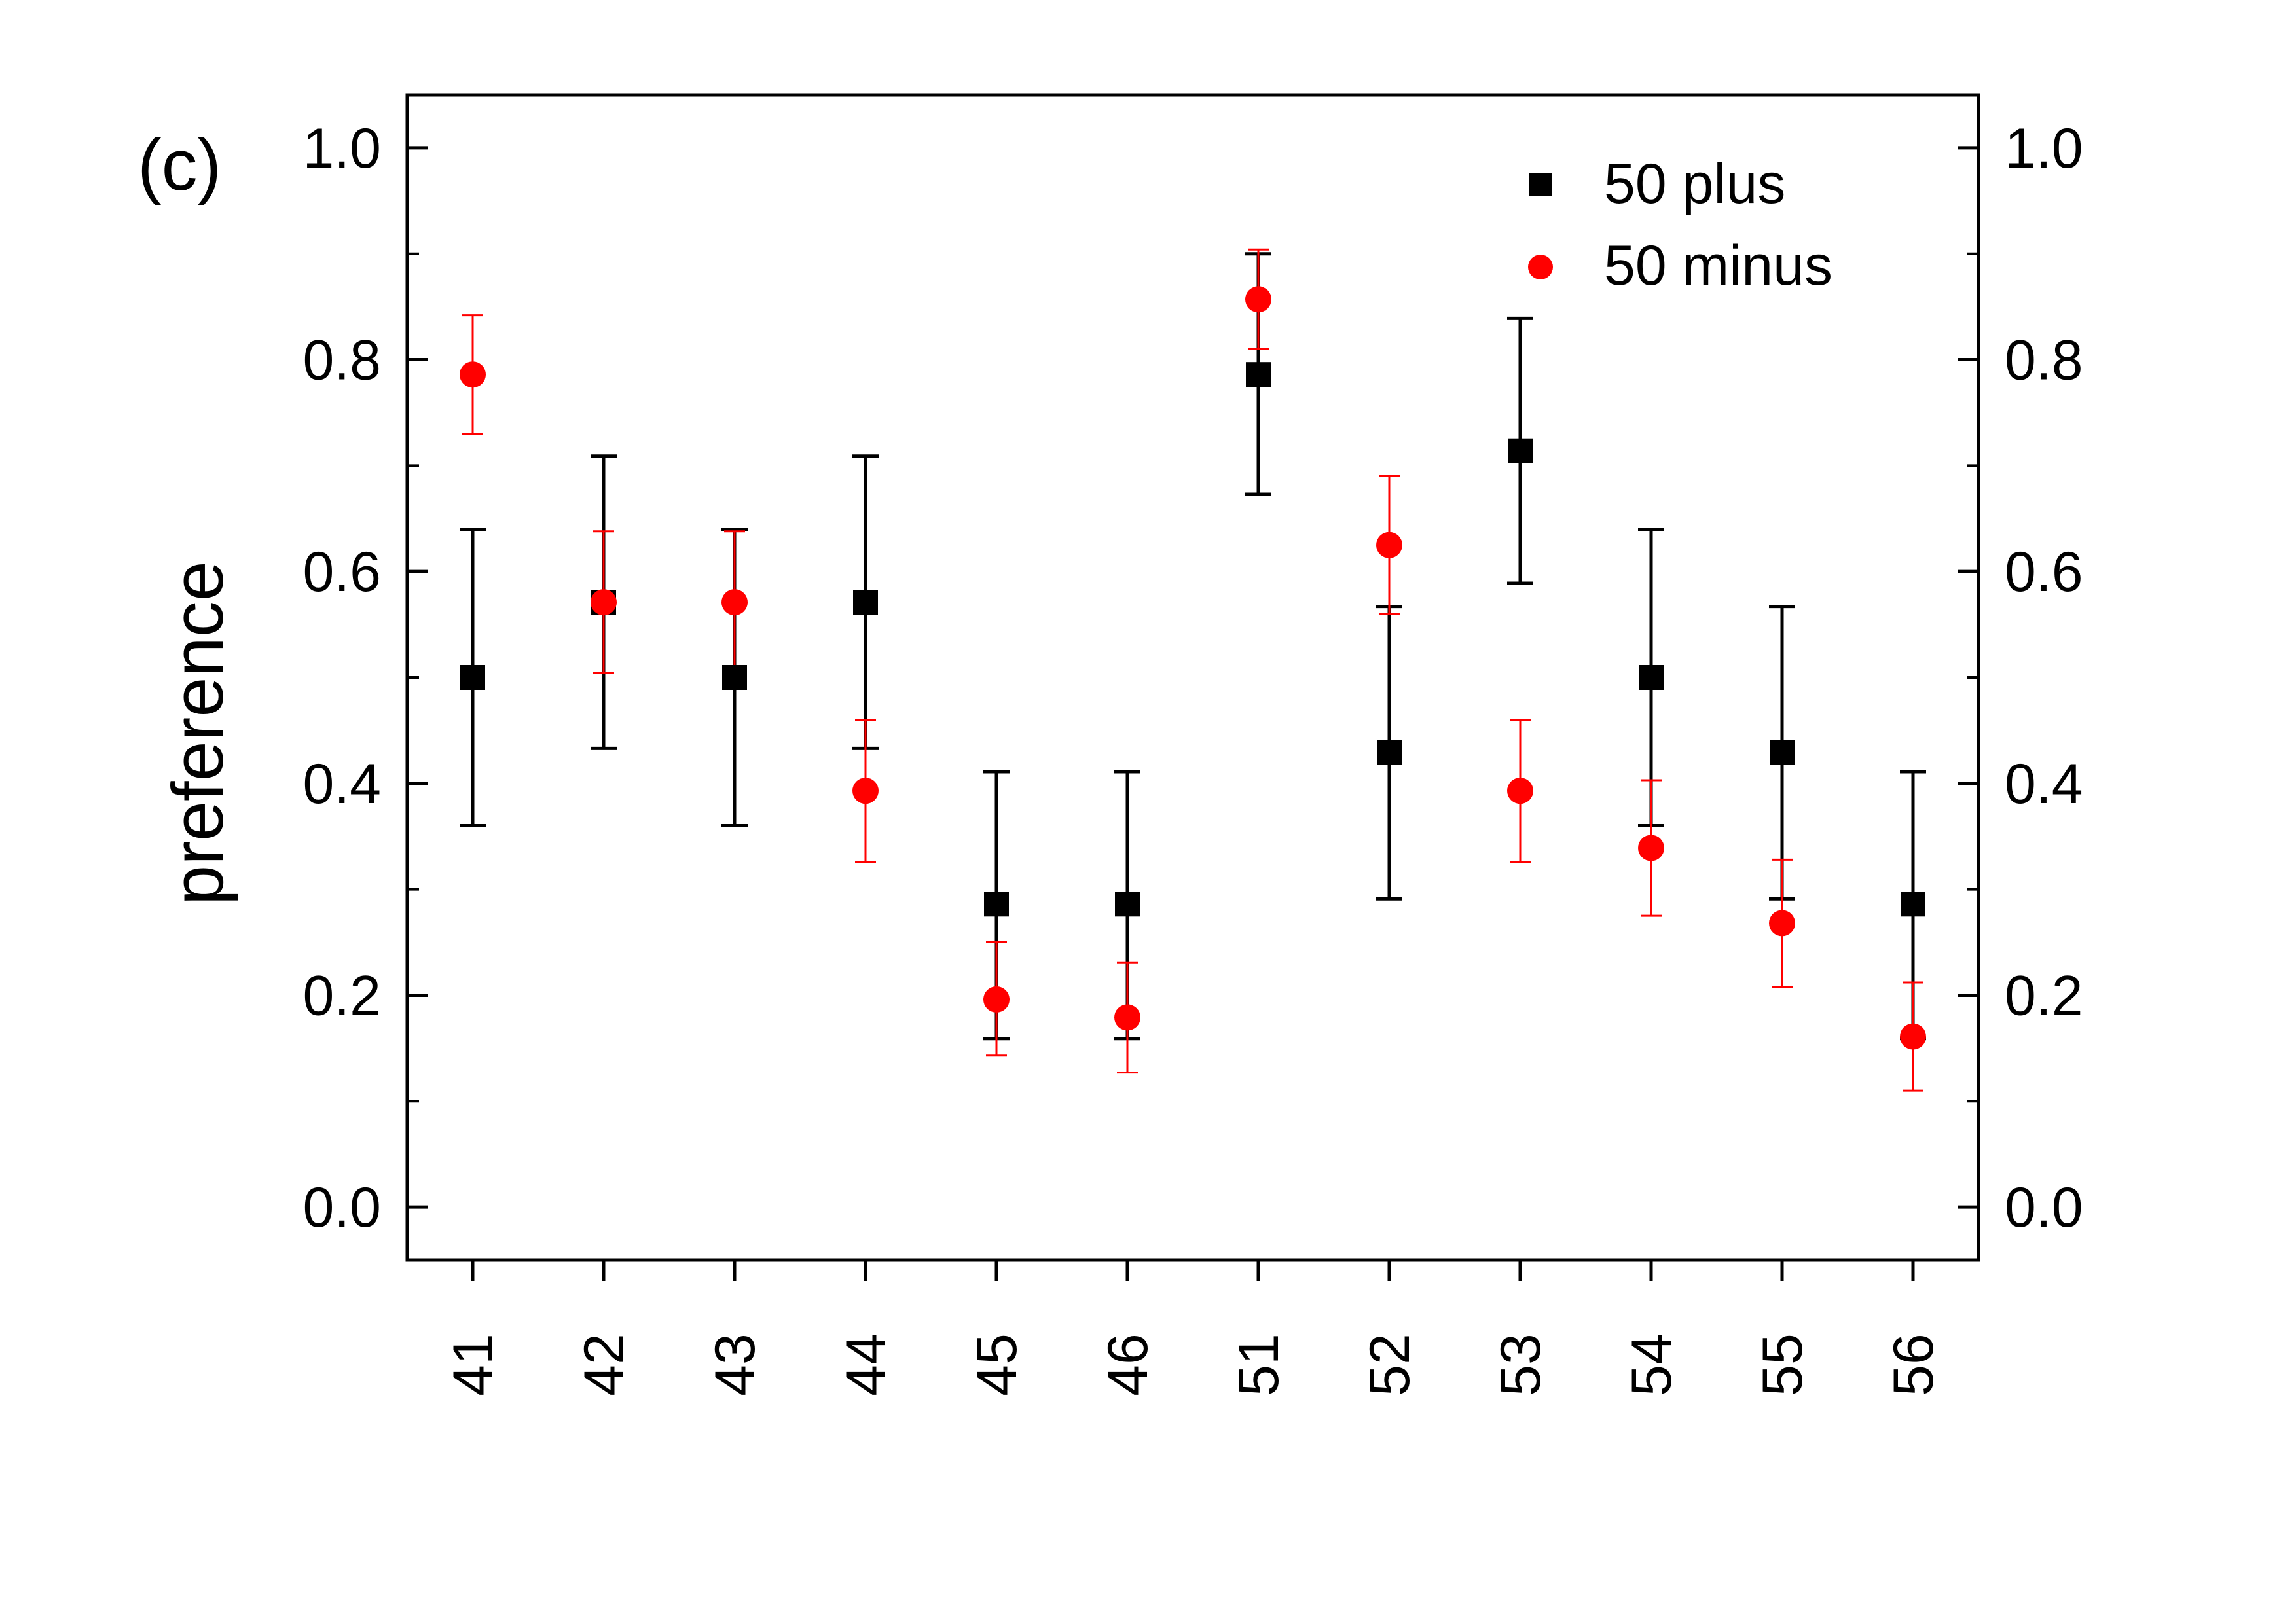  Describe the element at coordinates (198, 733) in the screenshot. I see `y-axis-label: preference` at that location.